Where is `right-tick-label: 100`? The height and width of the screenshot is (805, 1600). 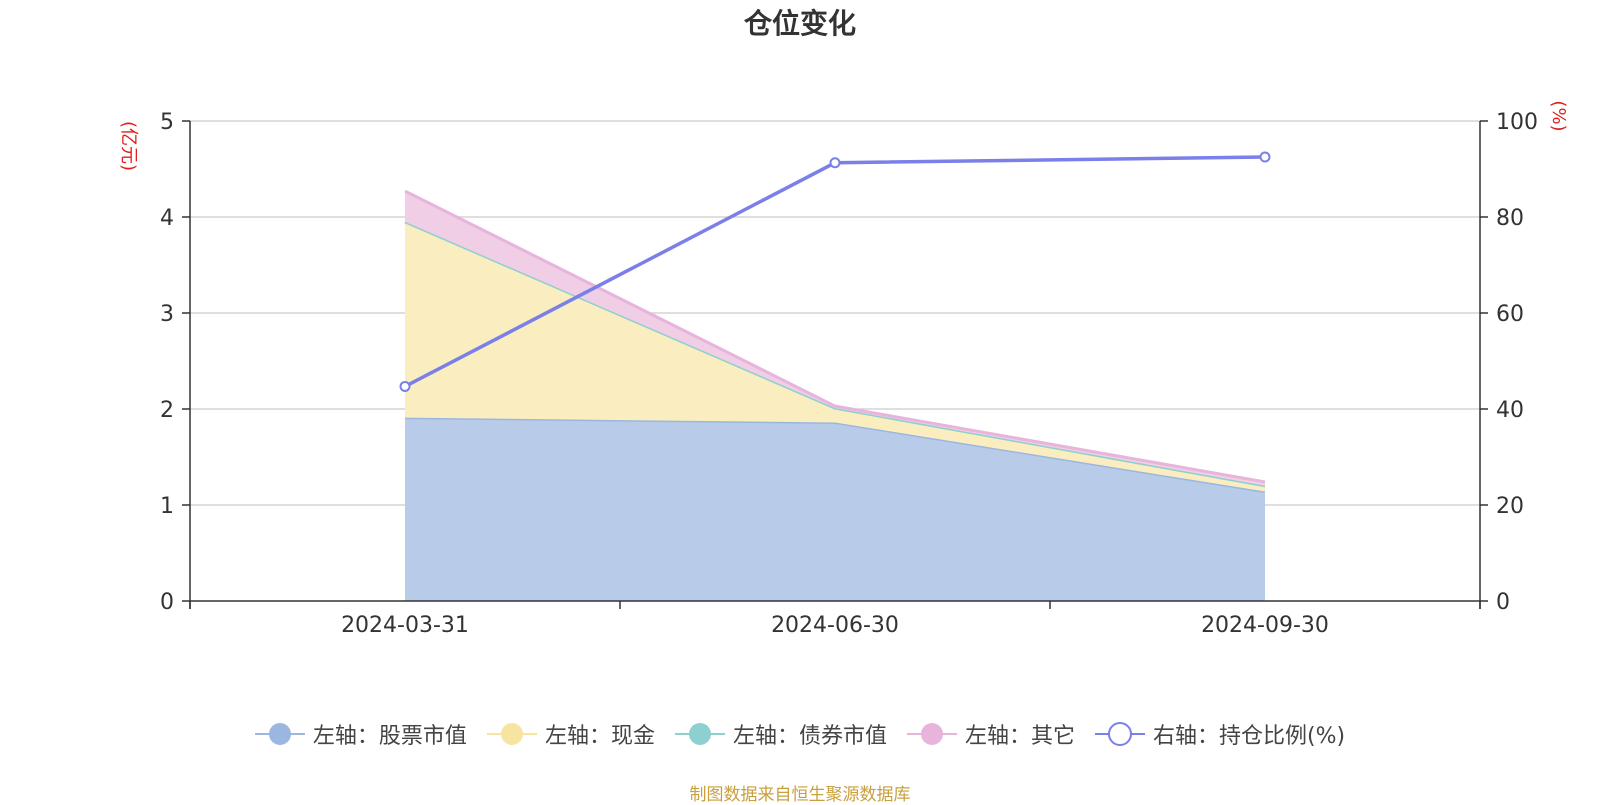 right-tick-label: 100 is located at coordinates (1517, 122).